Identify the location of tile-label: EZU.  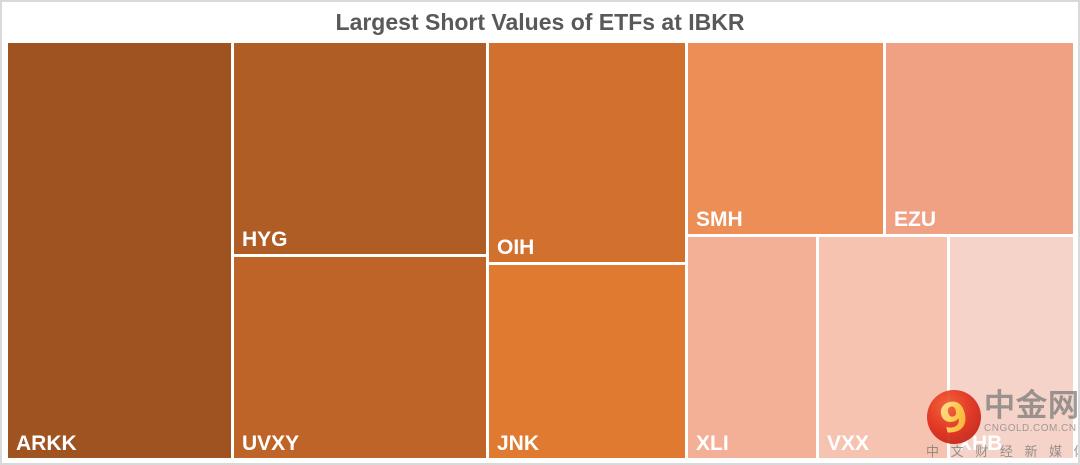
(915, 219).